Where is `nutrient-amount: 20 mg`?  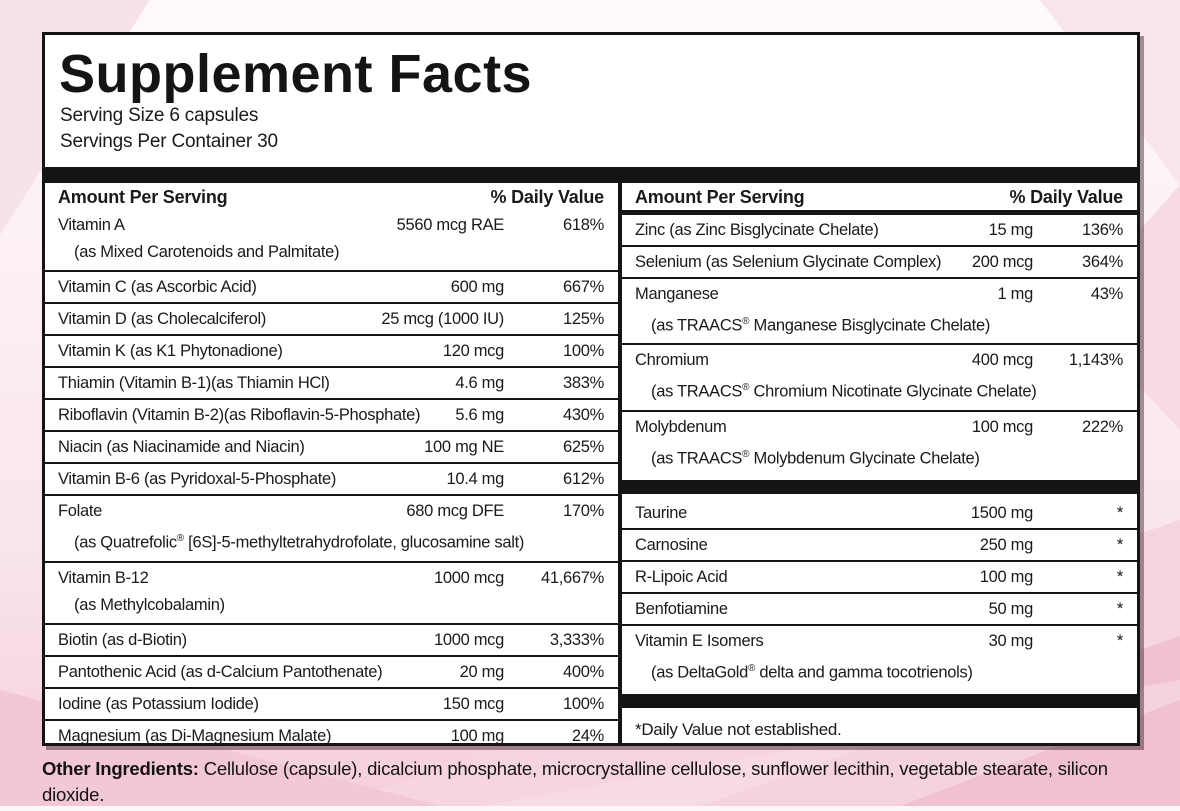 nutrient-amount: 20 mg is located at coordinates (482, 671).